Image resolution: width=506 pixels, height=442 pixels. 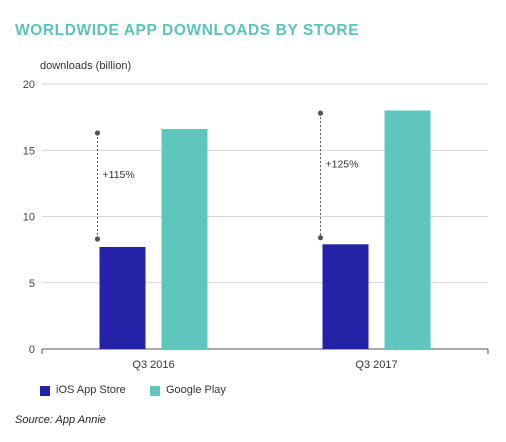 I want to click on legend-swatch-ios, so click(x=45, y=391).